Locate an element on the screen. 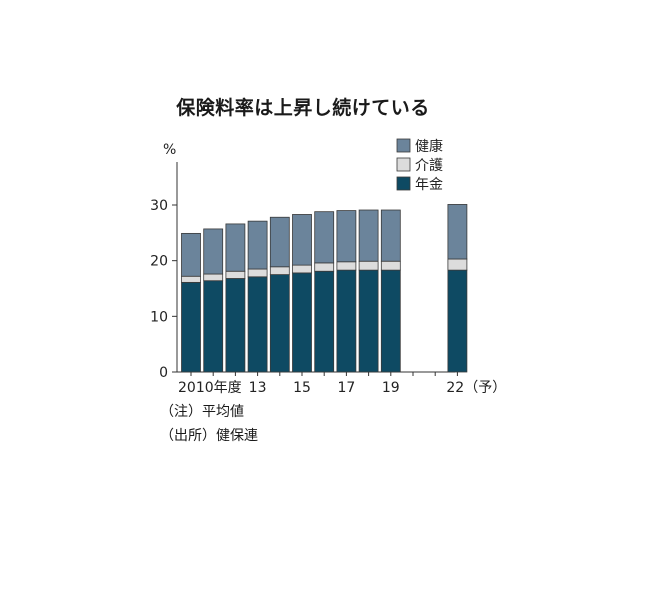  x-tick-label: 15 is located at coordinates (302, 388).